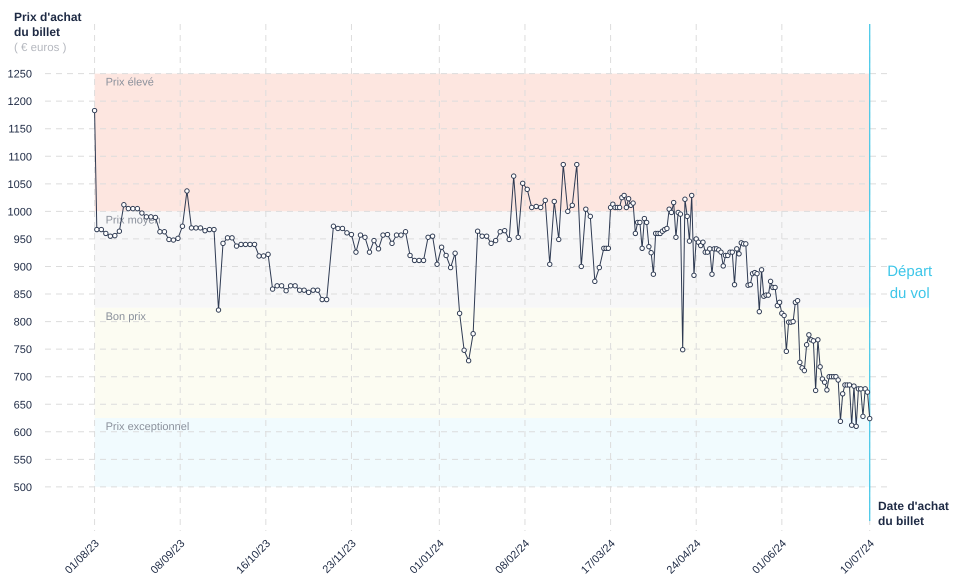 The width and height of the screenshot is (958, 585). I want to click on y-tick-label: 1250, so click(20, 74).